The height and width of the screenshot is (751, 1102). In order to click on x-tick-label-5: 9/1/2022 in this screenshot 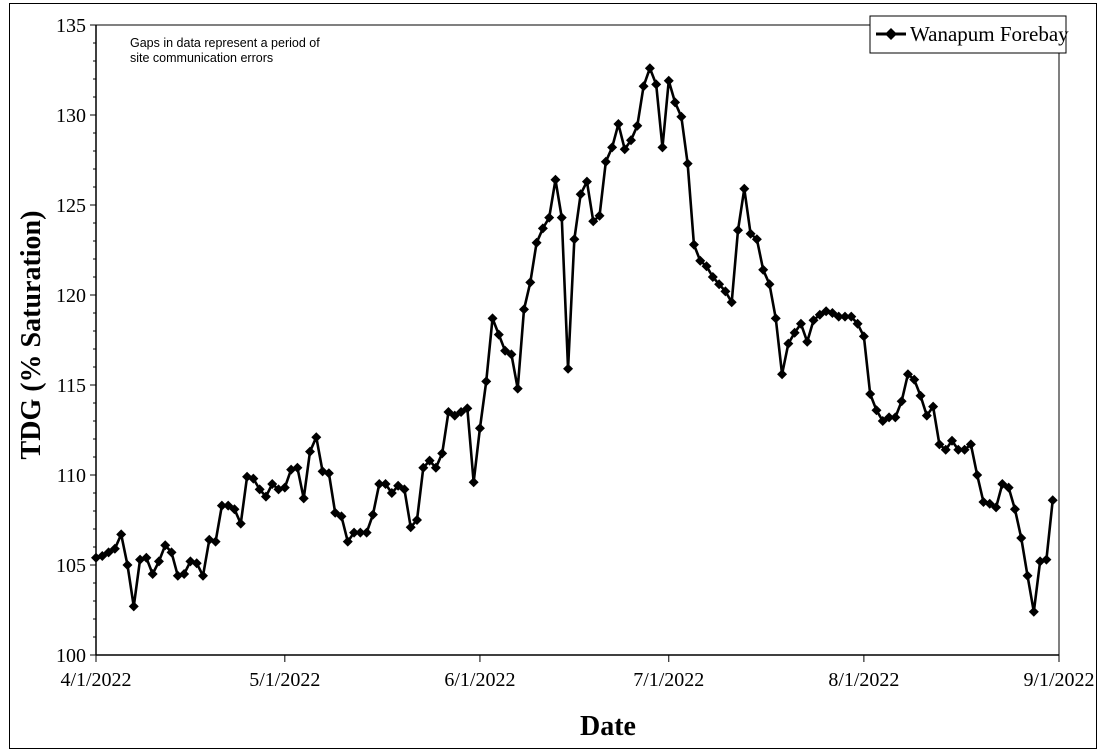, I will do `click(1058, 680)`.